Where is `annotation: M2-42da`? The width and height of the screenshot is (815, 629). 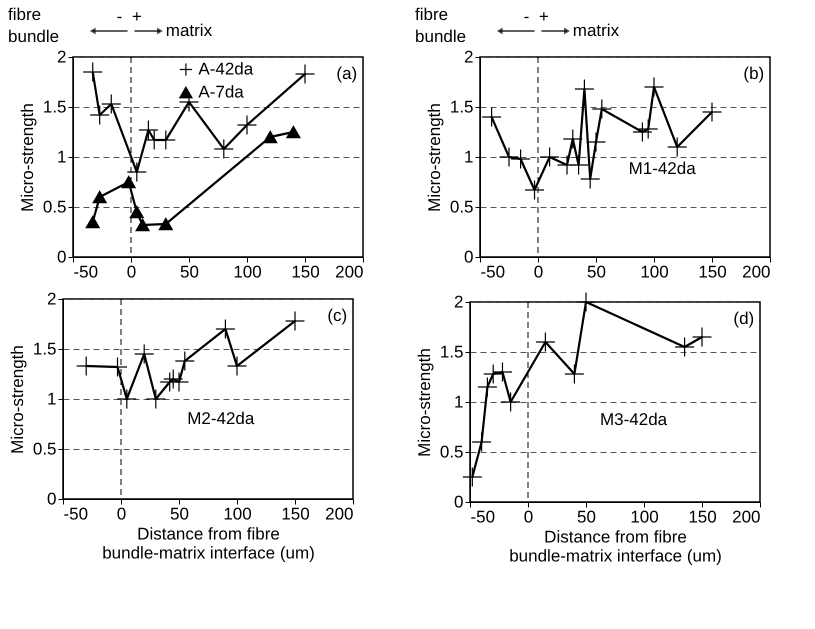 annotation: M2-42da is located at coordinates (221, 418).